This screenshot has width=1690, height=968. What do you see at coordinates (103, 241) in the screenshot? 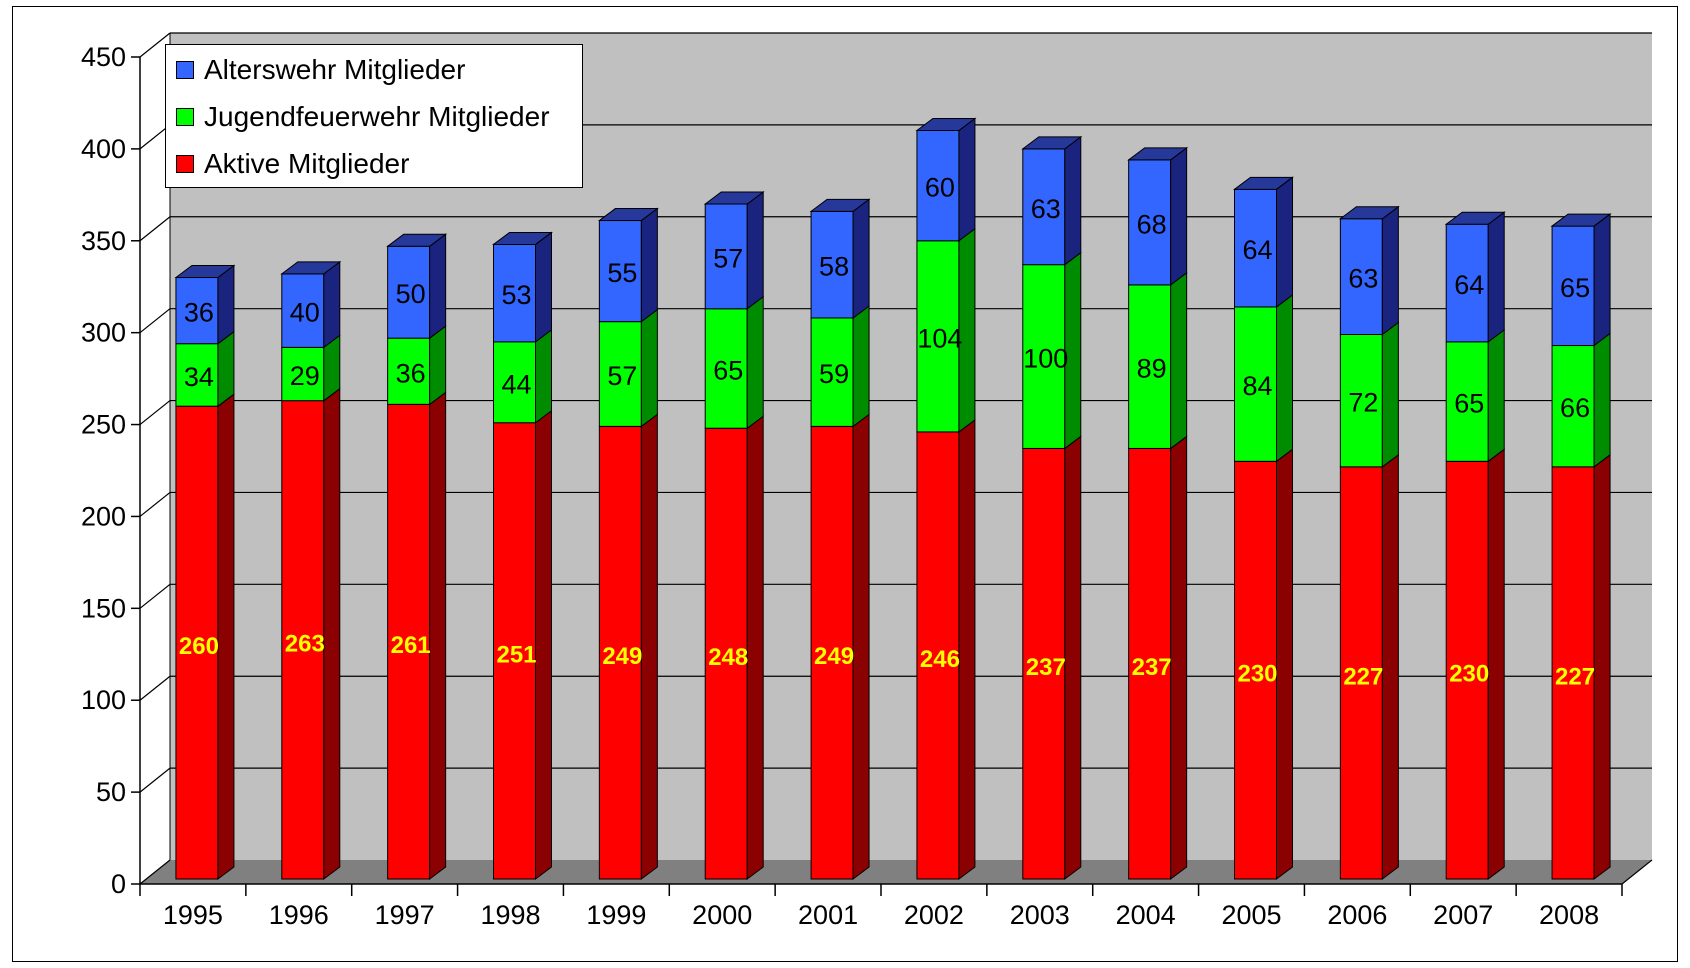
I see `y-tick-label: 350` at bounding box center [103, 241].